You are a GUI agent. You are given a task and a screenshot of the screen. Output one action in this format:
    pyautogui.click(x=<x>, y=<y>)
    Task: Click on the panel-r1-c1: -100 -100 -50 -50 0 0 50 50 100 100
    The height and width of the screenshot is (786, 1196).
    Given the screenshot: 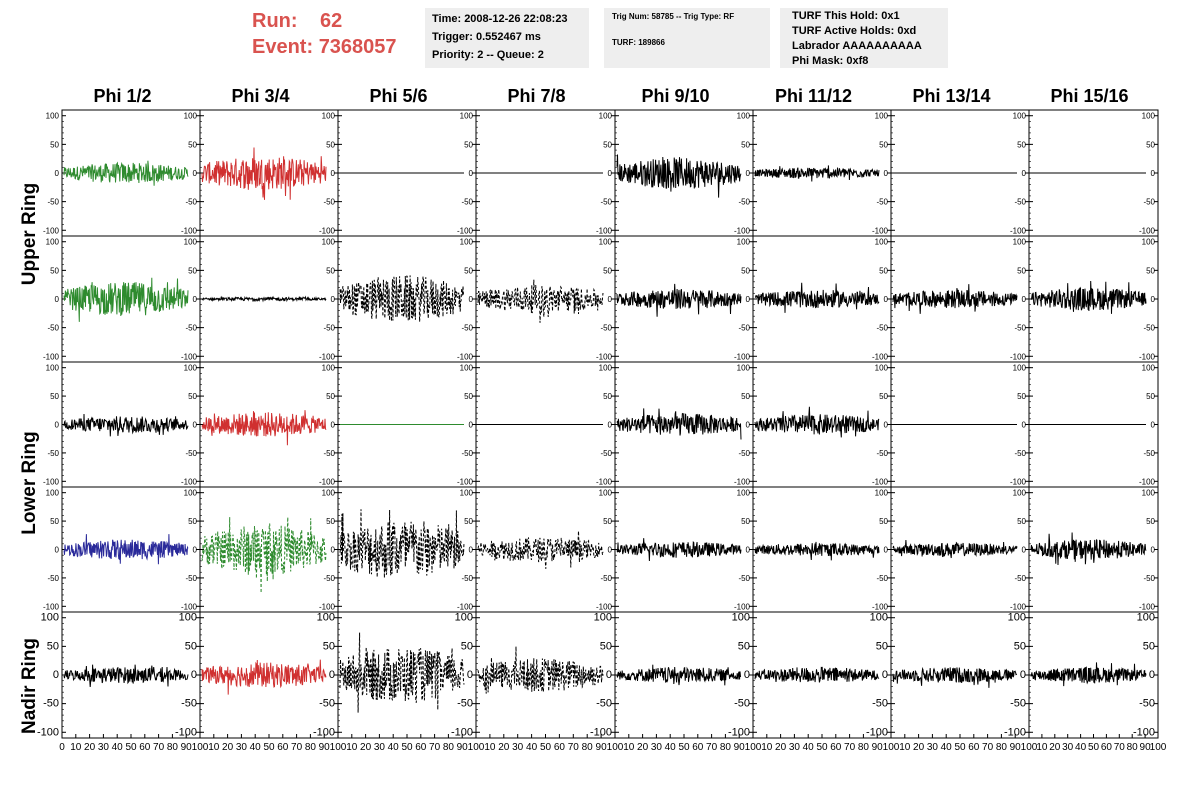 What is the action you would take?
    pyautogui.click(x=122, y=173)
    